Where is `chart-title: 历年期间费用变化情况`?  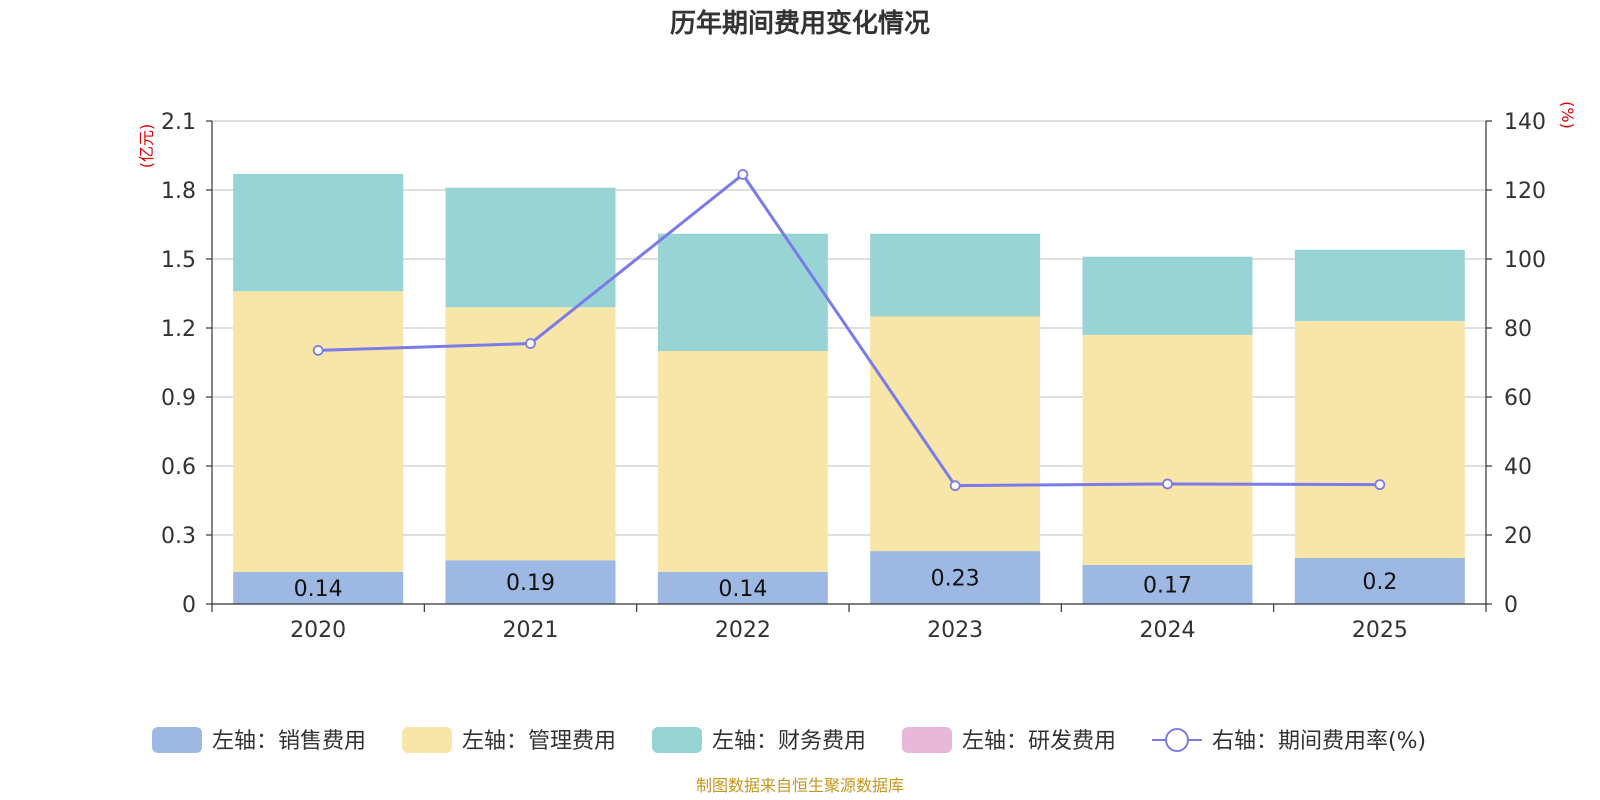
chart-title: 历年期间费用变化情况 is located at coordinates (800, 23).